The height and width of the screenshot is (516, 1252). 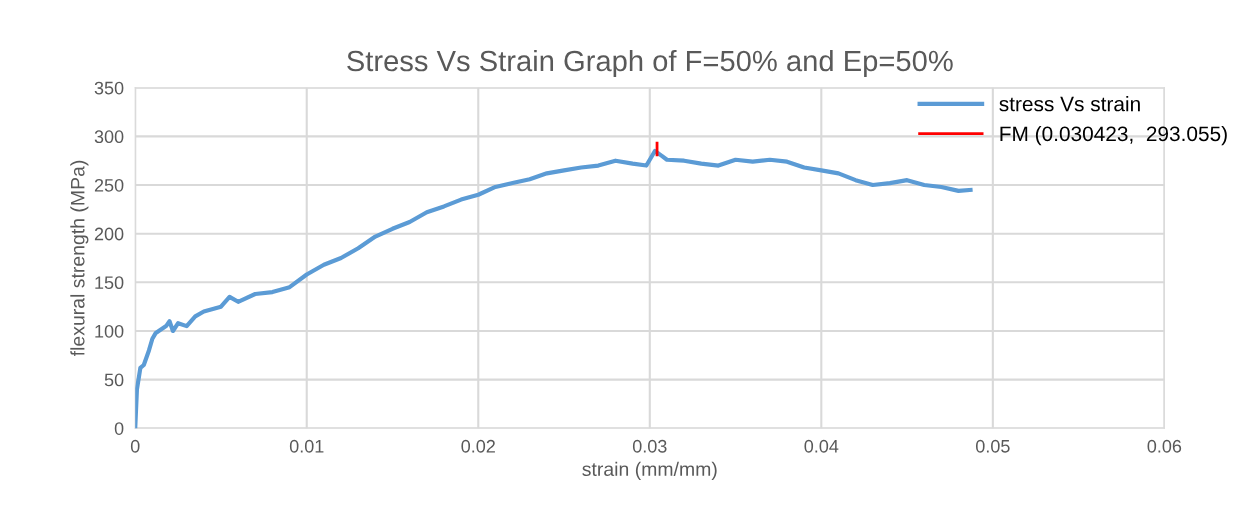 I want to click on x-tick-label: 0, so click(x=135, y=446).